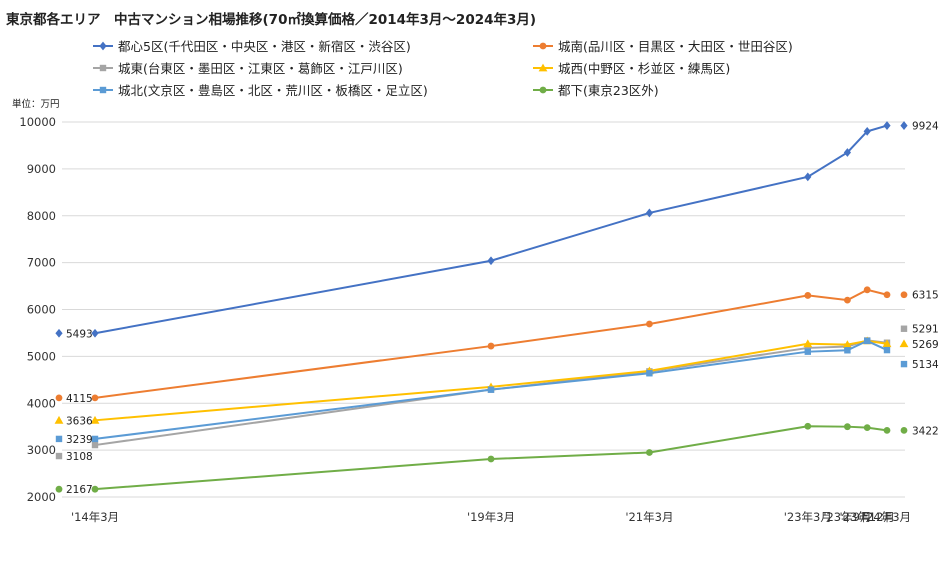 The height and width of the screenshot is (561, 940). Describe the element at coordinates (497, 459) in the screenshot. I see `series-6: 2167 3422` at that location.